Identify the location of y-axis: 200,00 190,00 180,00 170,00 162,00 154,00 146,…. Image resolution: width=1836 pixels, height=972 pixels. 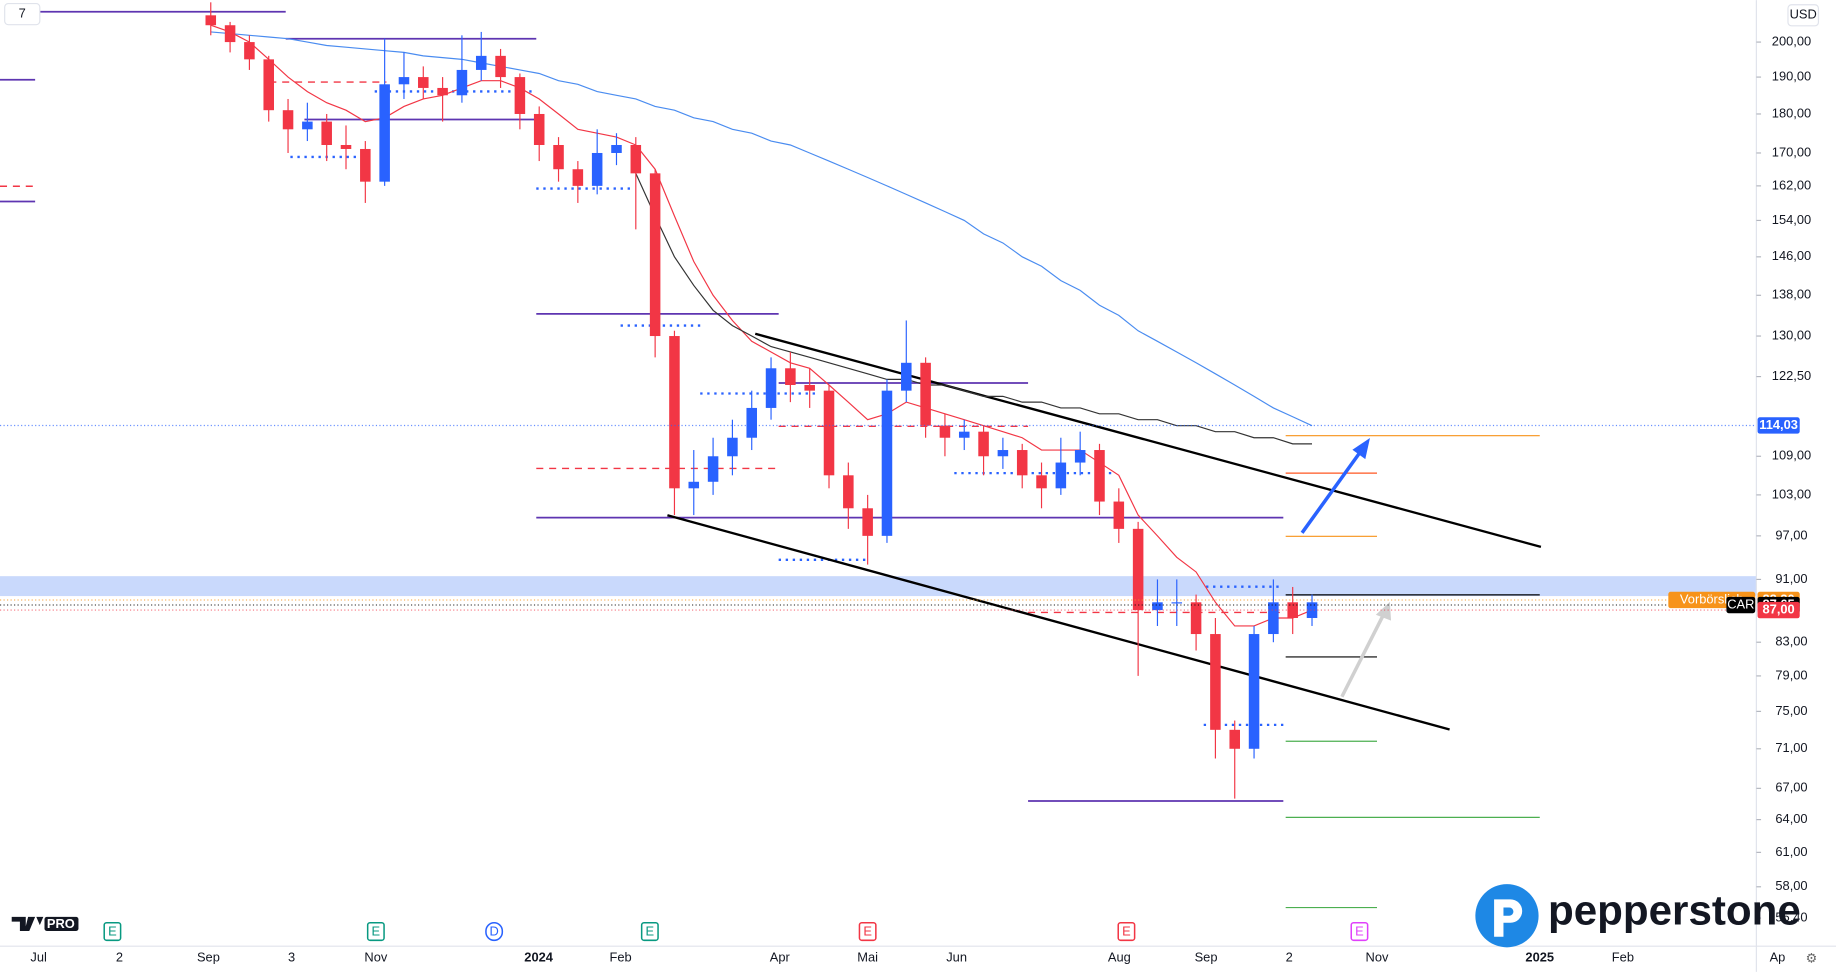
(1739, 478).